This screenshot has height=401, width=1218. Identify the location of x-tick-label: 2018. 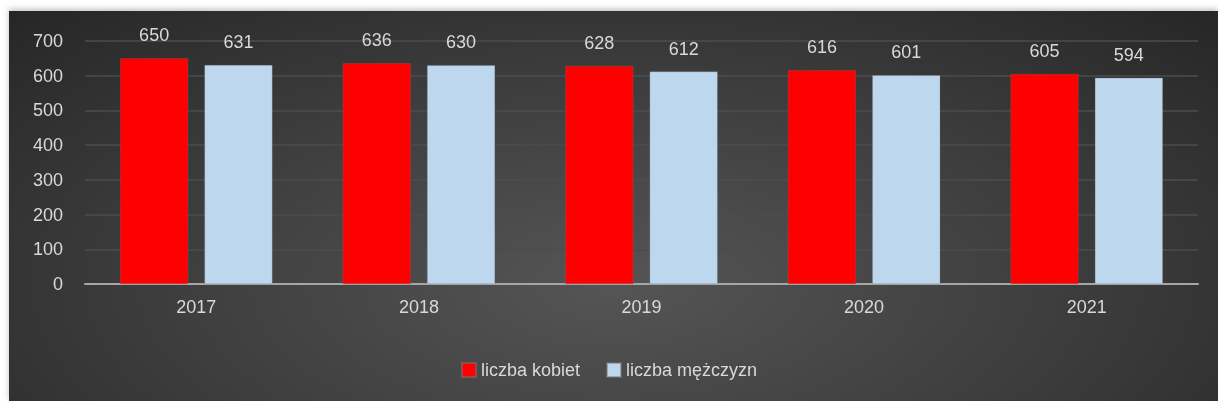
(418, 307).